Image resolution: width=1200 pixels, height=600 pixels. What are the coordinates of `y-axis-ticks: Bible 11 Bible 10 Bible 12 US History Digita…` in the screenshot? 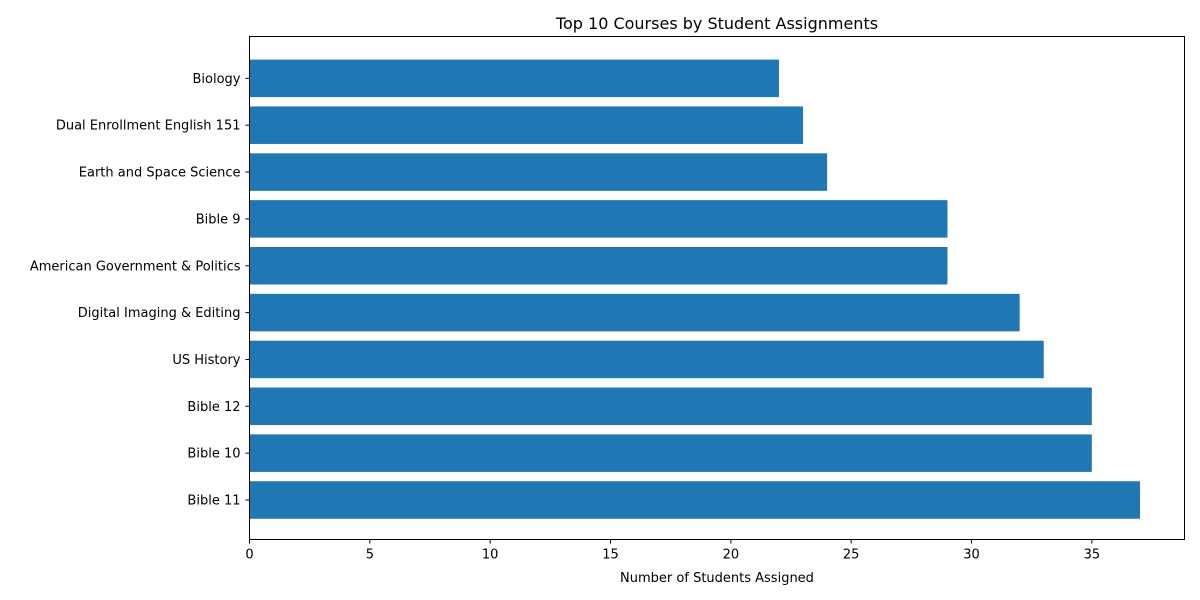 It's located at (140, 290).